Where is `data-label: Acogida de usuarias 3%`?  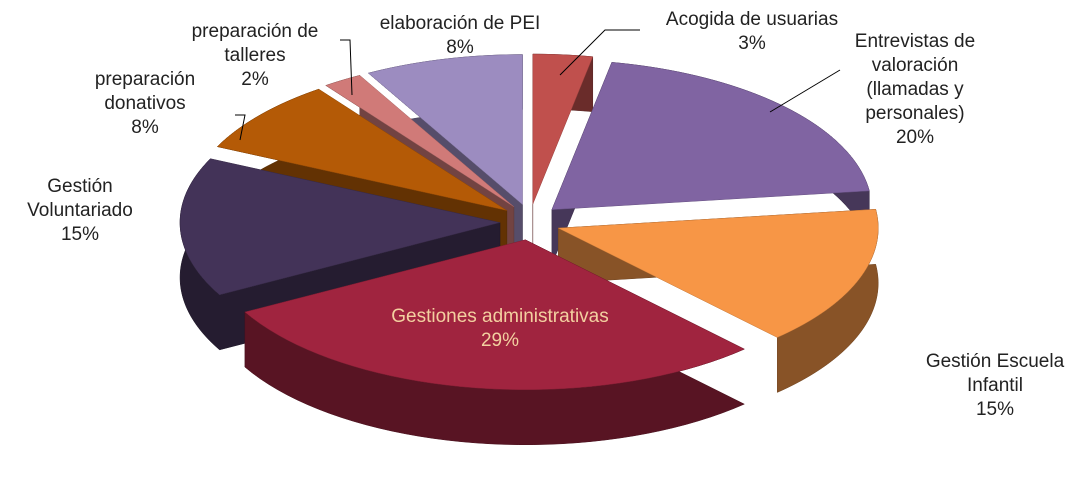
data-label: Acogida de usuarias 3% is located at coordinates (752, 32).